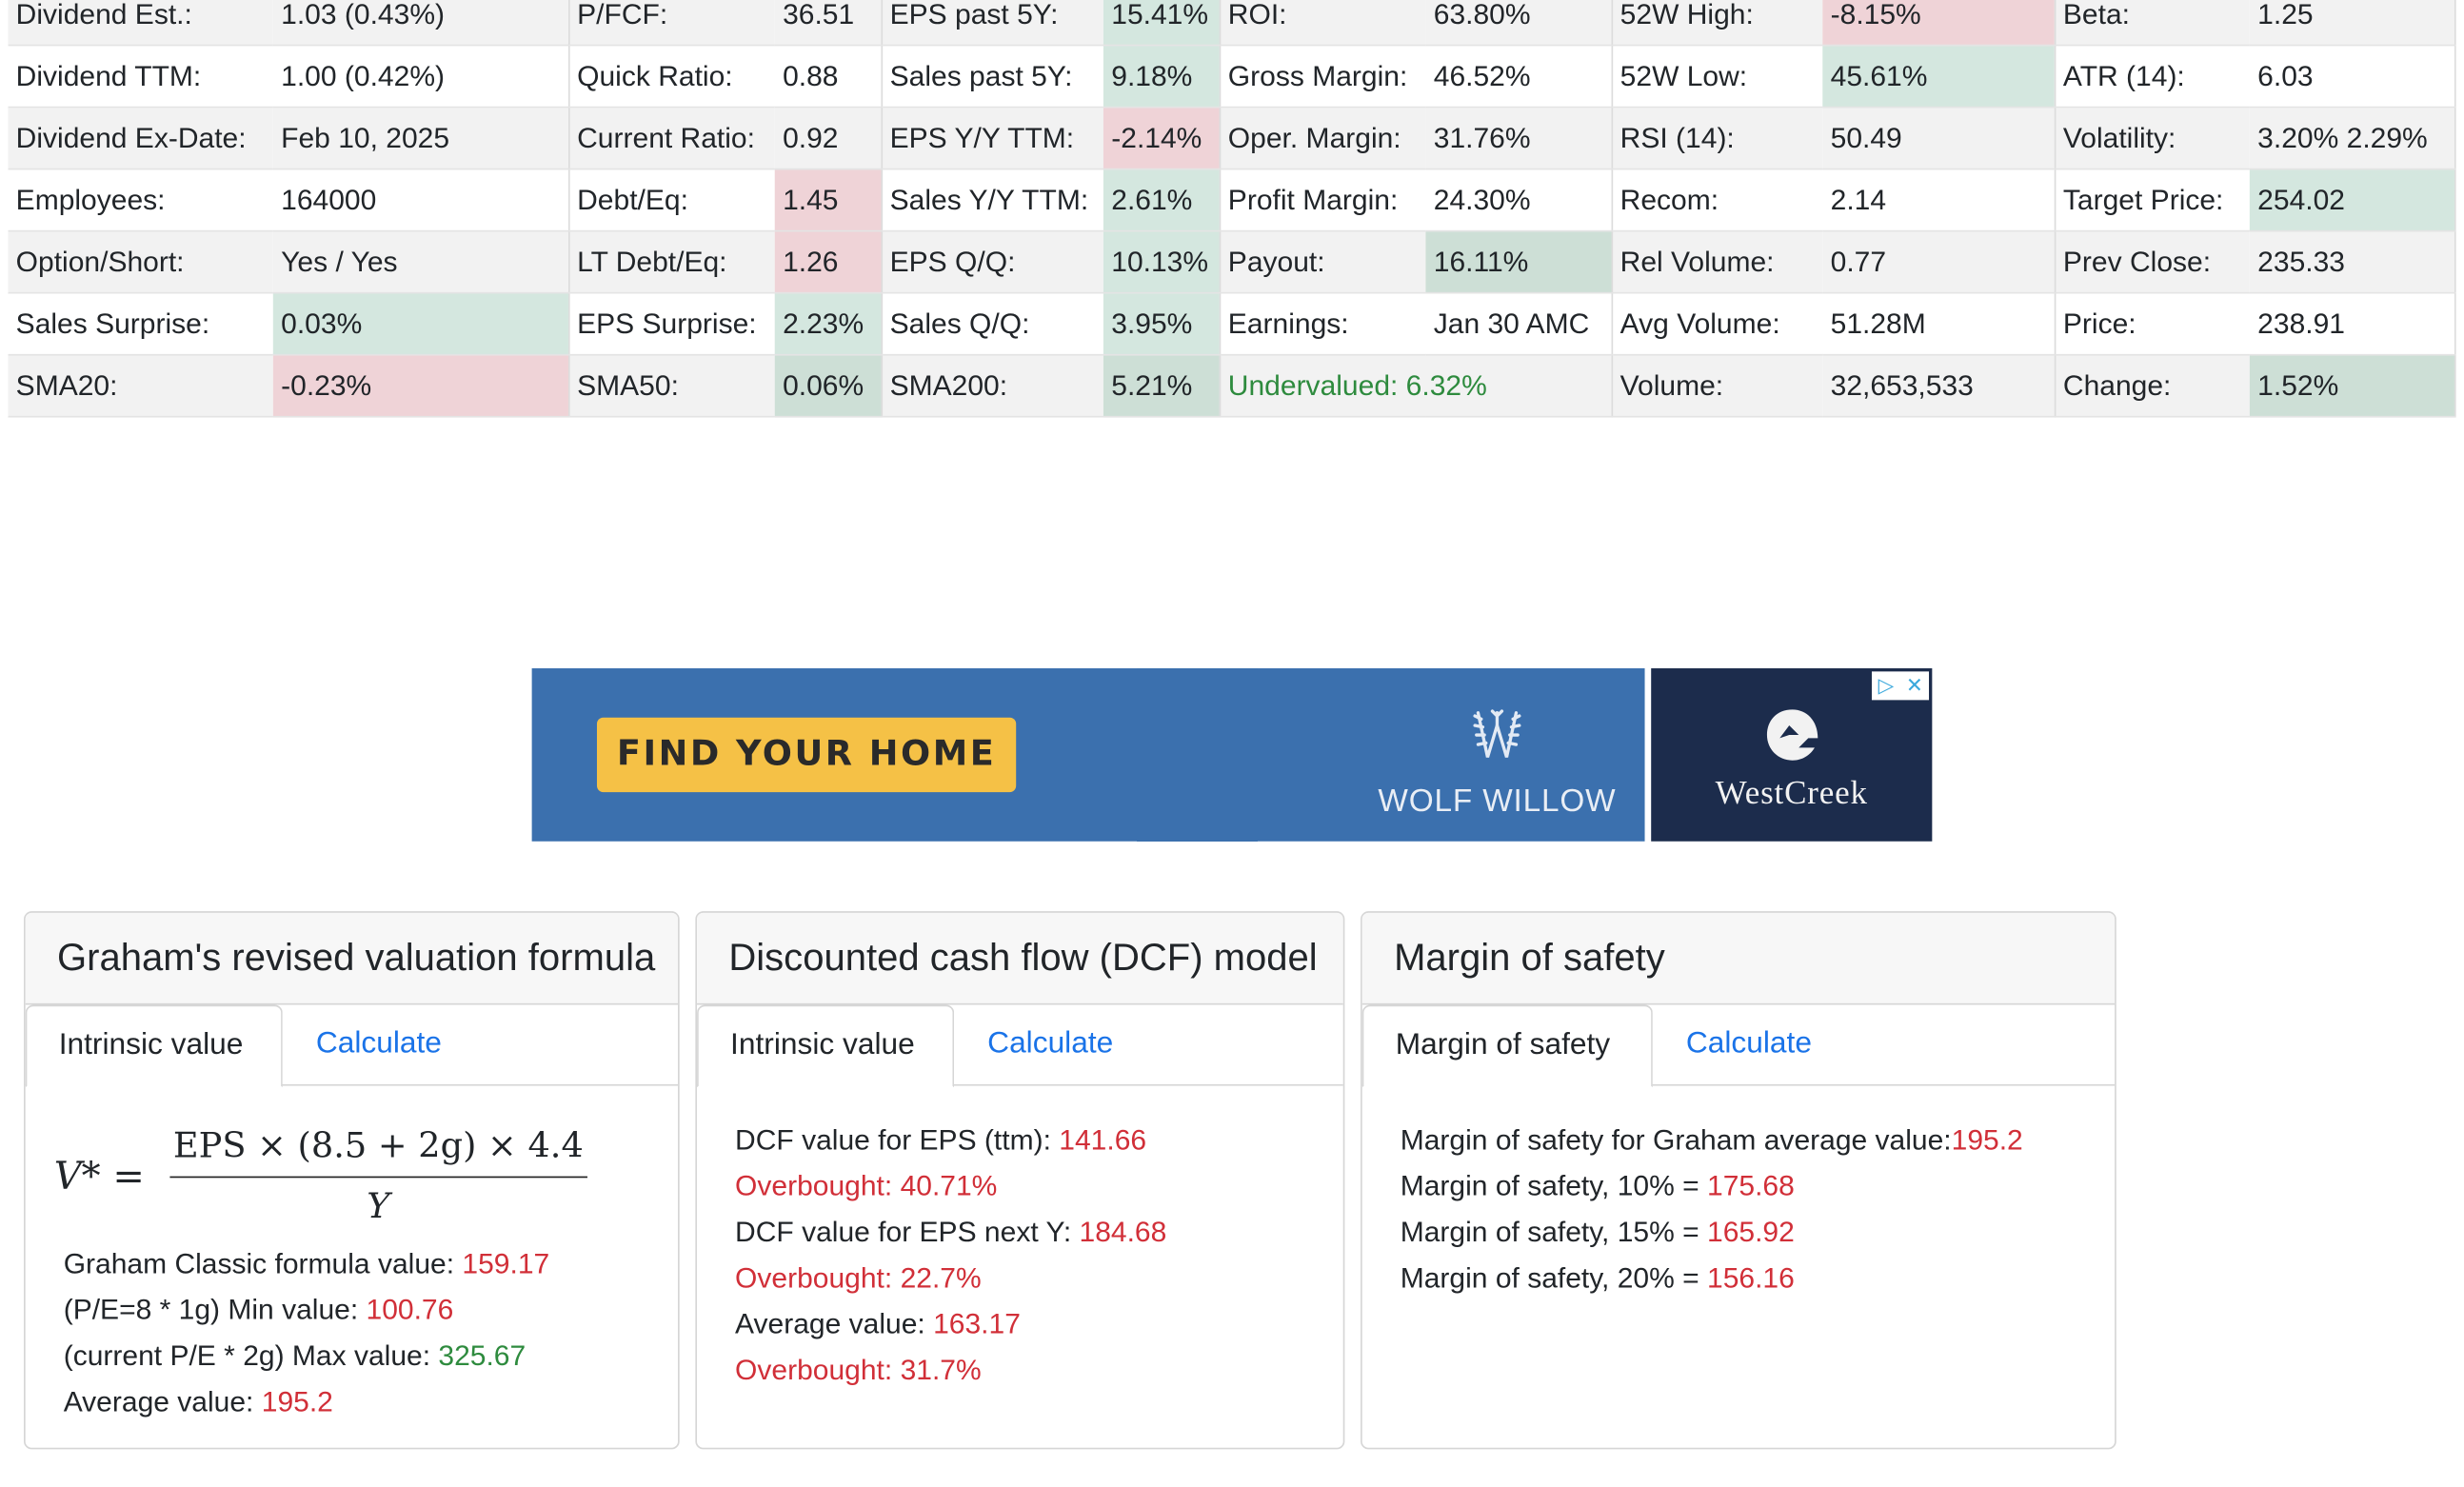  What do you see at coordinates (1987, 1139) in the screenshot?
I see `mos-line-value: 195.2` at bounding box center [1987, 1139].